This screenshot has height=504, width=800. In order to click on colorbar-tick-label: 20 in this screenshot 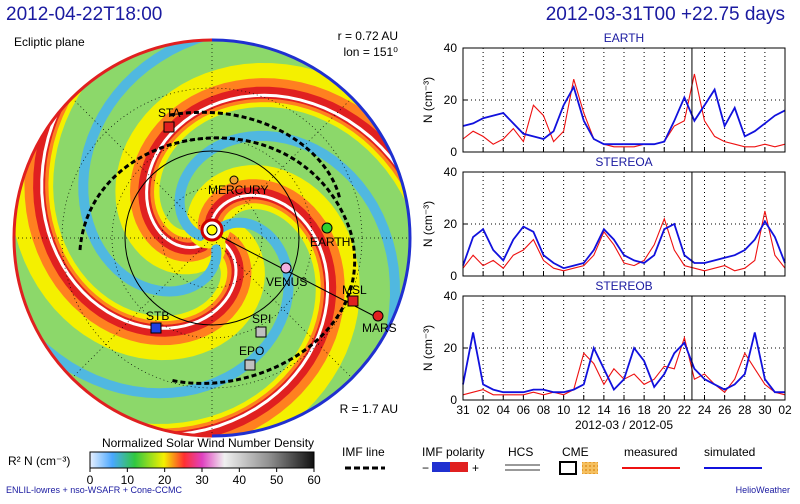, I will do `click(165, 480)`.